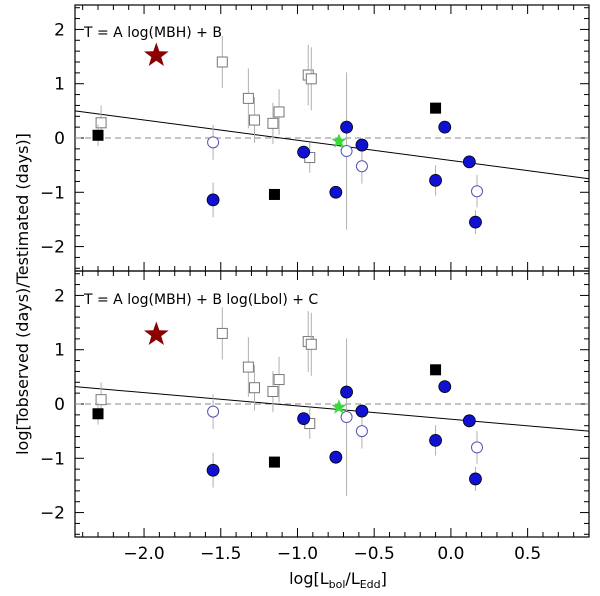 This screenshot has width=600, height=596. What do you see at coordinates (337, 584) in the screenshot?
I see `x-axis-label-sub1: bol` at bounding box center [337, 584].